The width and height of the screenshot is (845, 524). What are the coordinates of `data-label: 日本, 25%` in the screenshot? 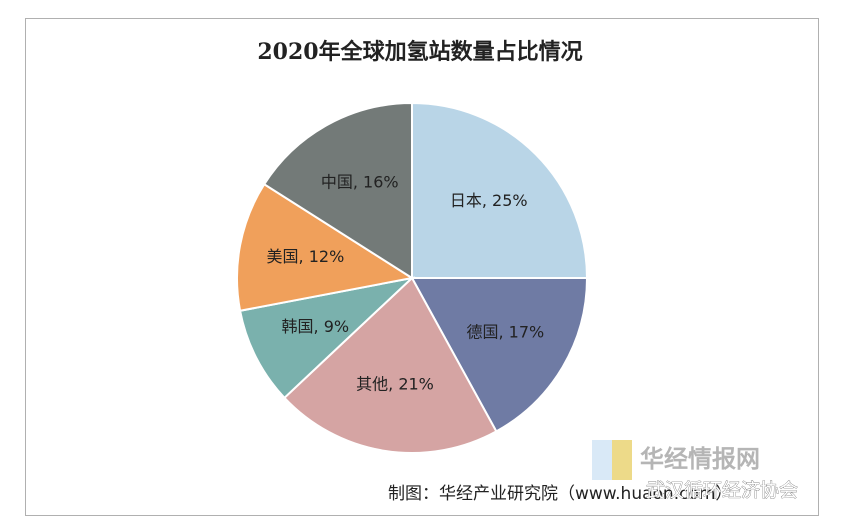 It's located at (489, 200).